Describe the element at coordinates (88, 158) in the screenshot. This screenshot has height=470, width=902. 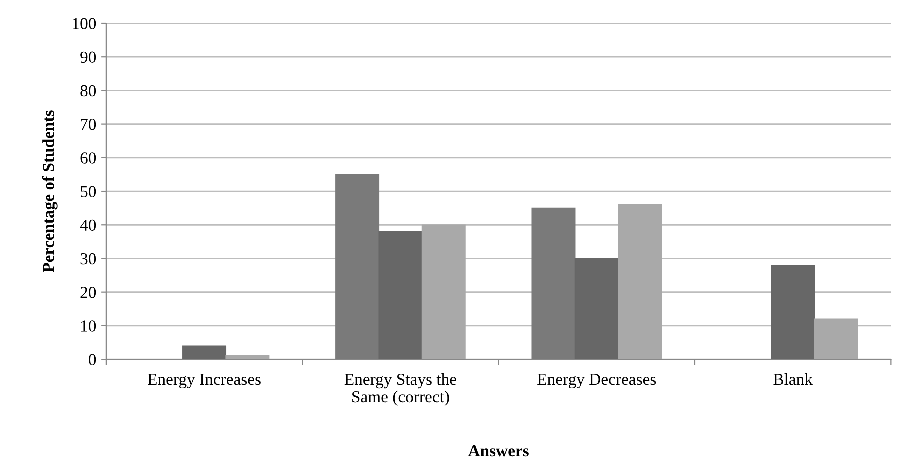
I see `y-tick-label: 60` at that location.